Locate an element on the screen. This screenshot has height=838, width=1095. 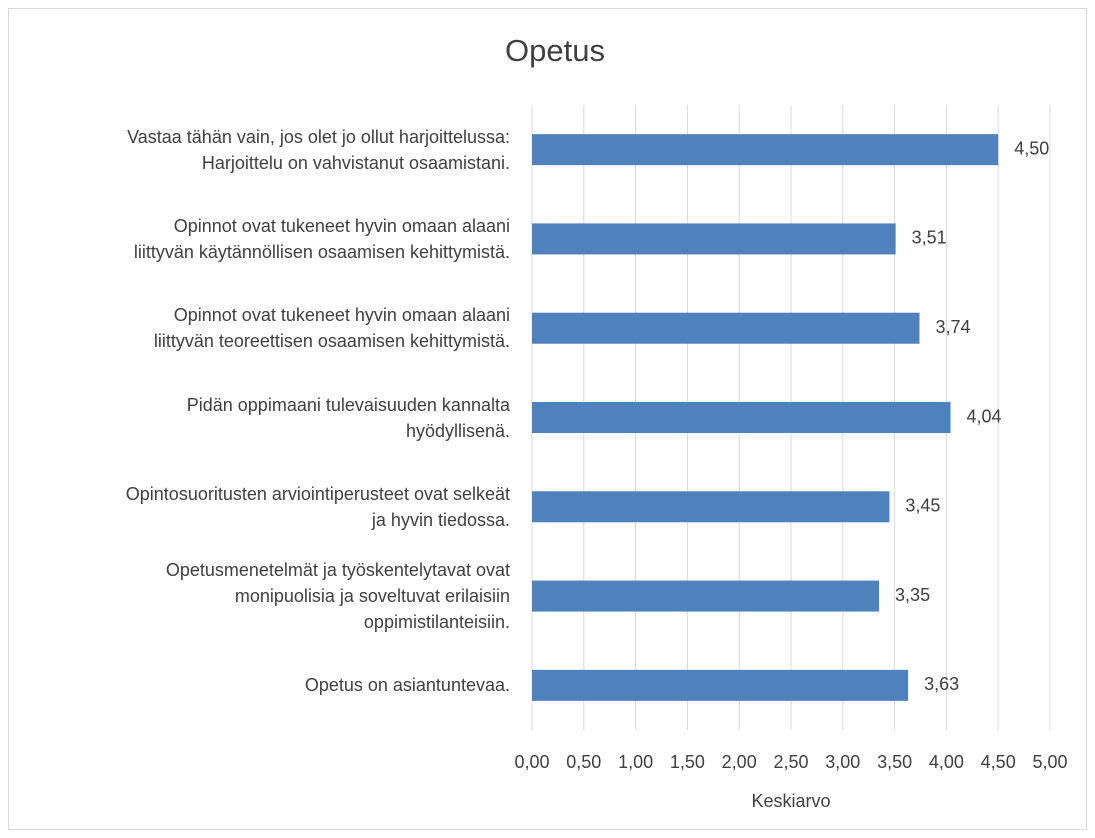
x-tick-label: 0,00 is located at coordinates (531, 762).